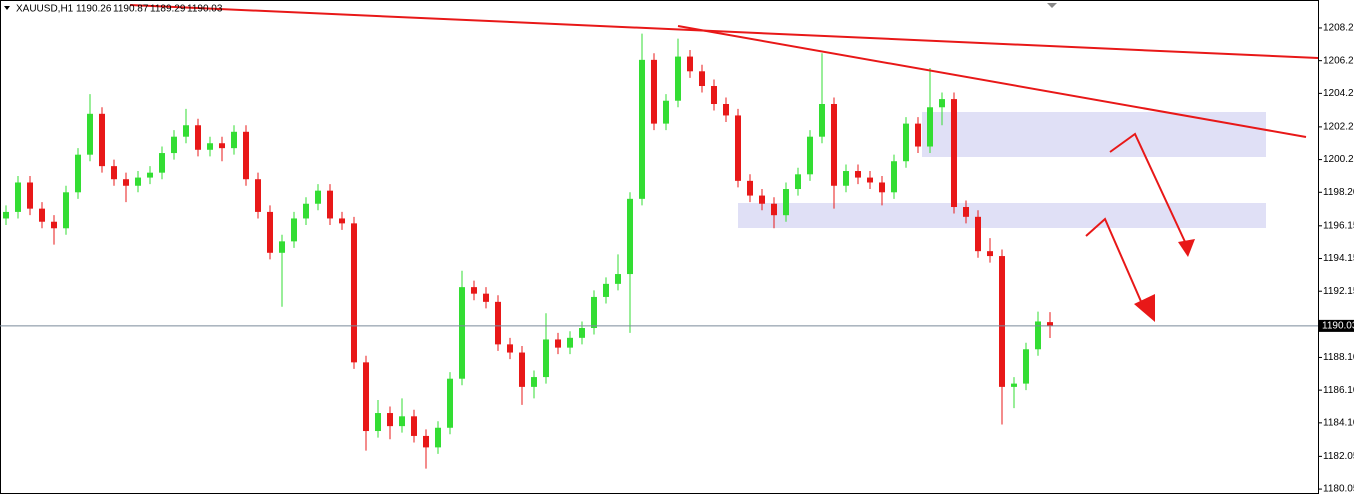  I want to click on zone-box, so click(1094, 134).